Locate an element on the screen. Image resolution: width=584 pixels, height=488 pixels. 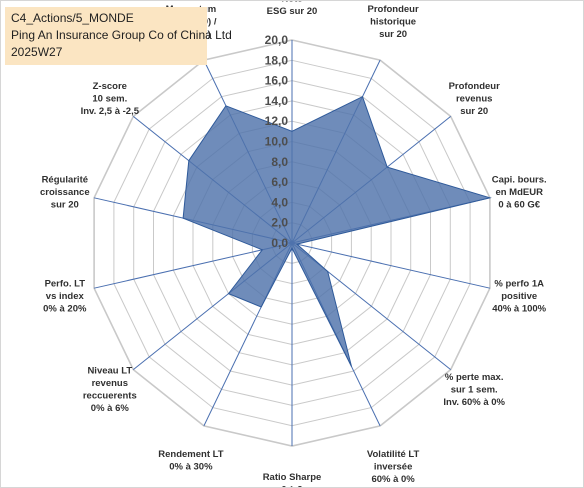
axis-label-line: croissance is located at coordinates (65, 192).